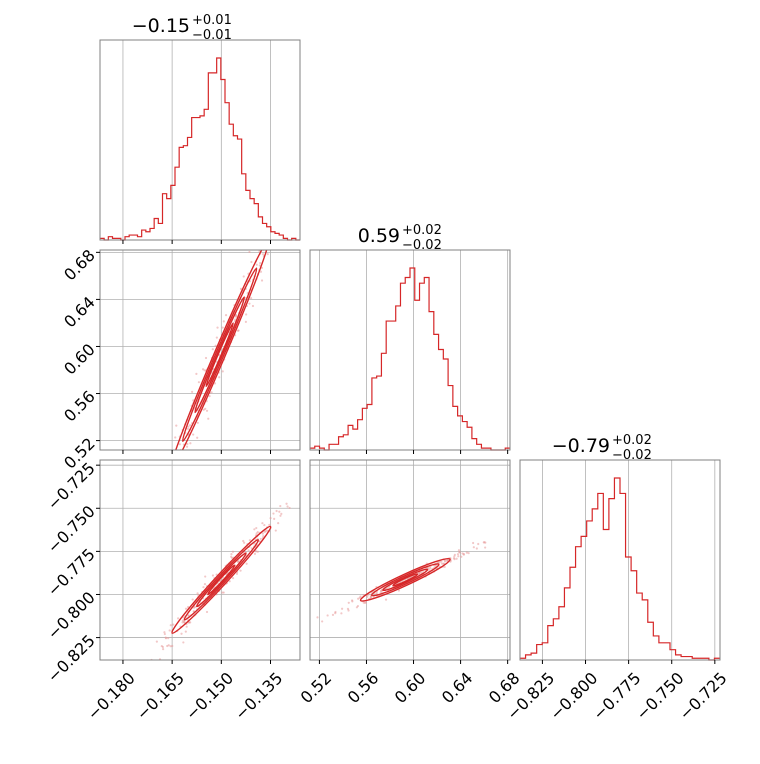  What do you see at coordinates (79, 265) in the screenshot?
I see `y-tick-label: 0.68` at bounding box center [79, 265].